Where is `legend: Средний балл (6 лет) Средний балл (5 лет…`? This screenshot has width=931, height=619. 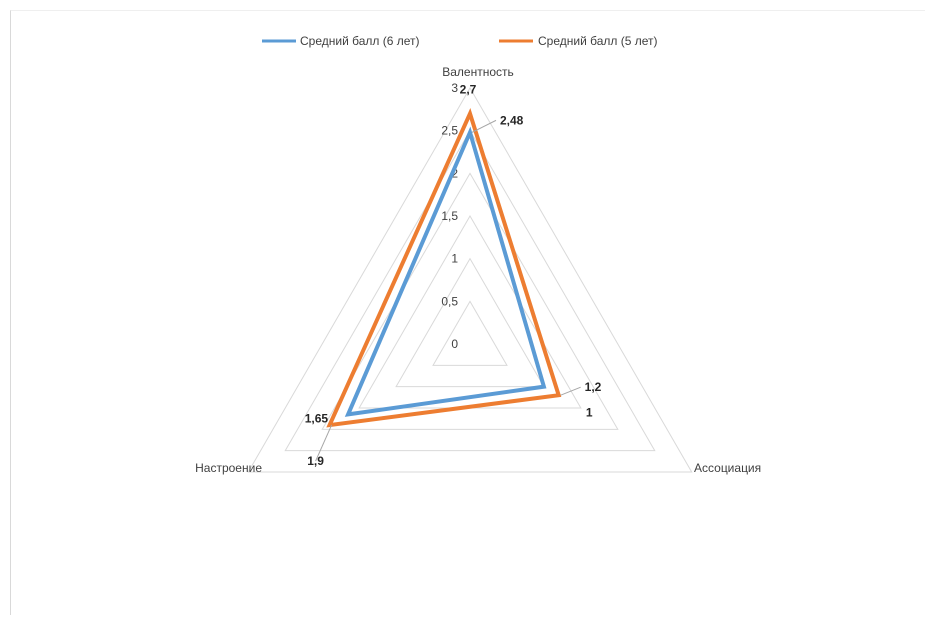 legend: Средний балл (6 лет) Средний балл (5 лет… is located at coordinates (460, 41).